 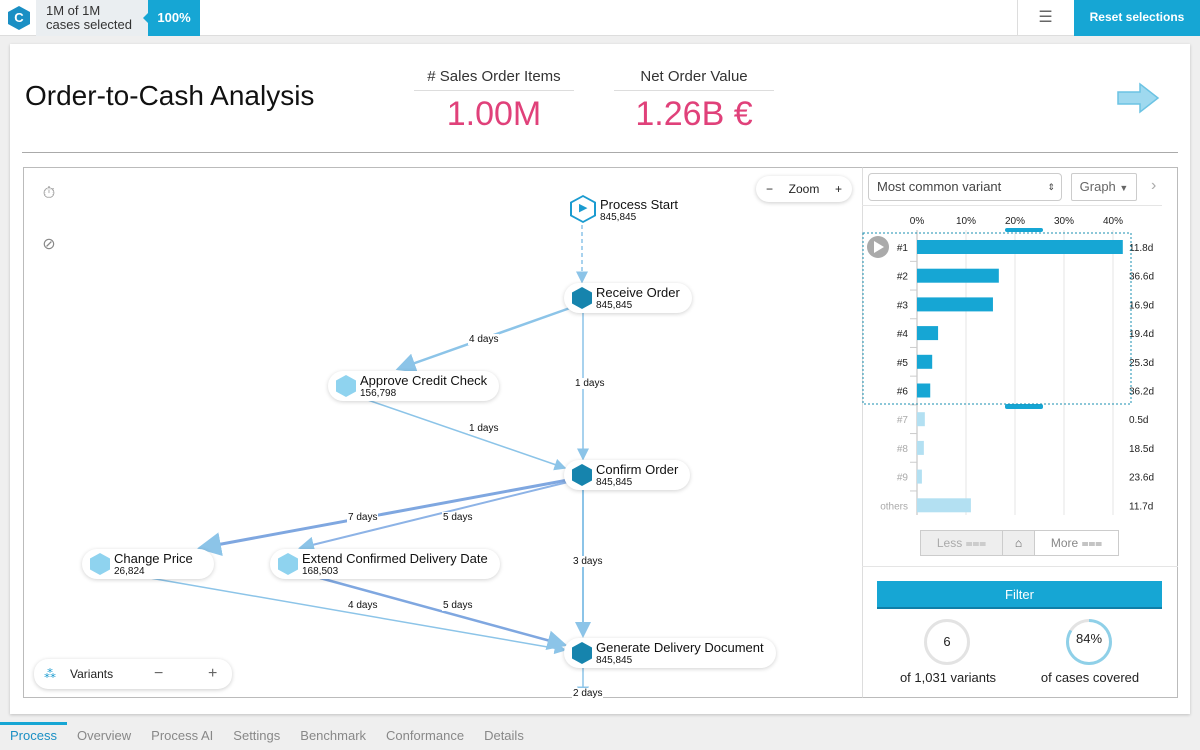 I want to click on sort-select: Most common variant ⇕, so click(x=965, y=187).